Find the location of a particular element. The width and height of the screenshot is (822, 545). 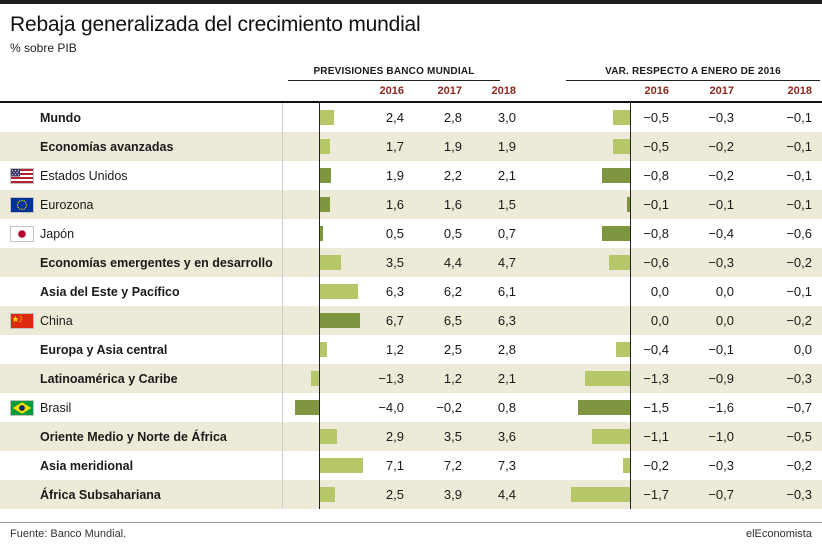

variation-2017-value: −1,0 is located at coordinates (721, 436).